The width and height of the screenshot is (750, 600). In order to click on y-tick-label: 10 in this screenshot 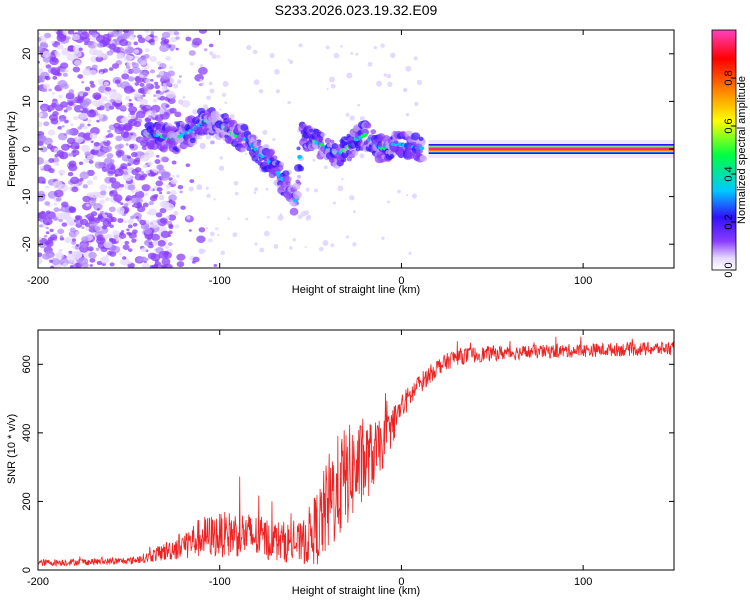, I will do `click(27, 101)`.